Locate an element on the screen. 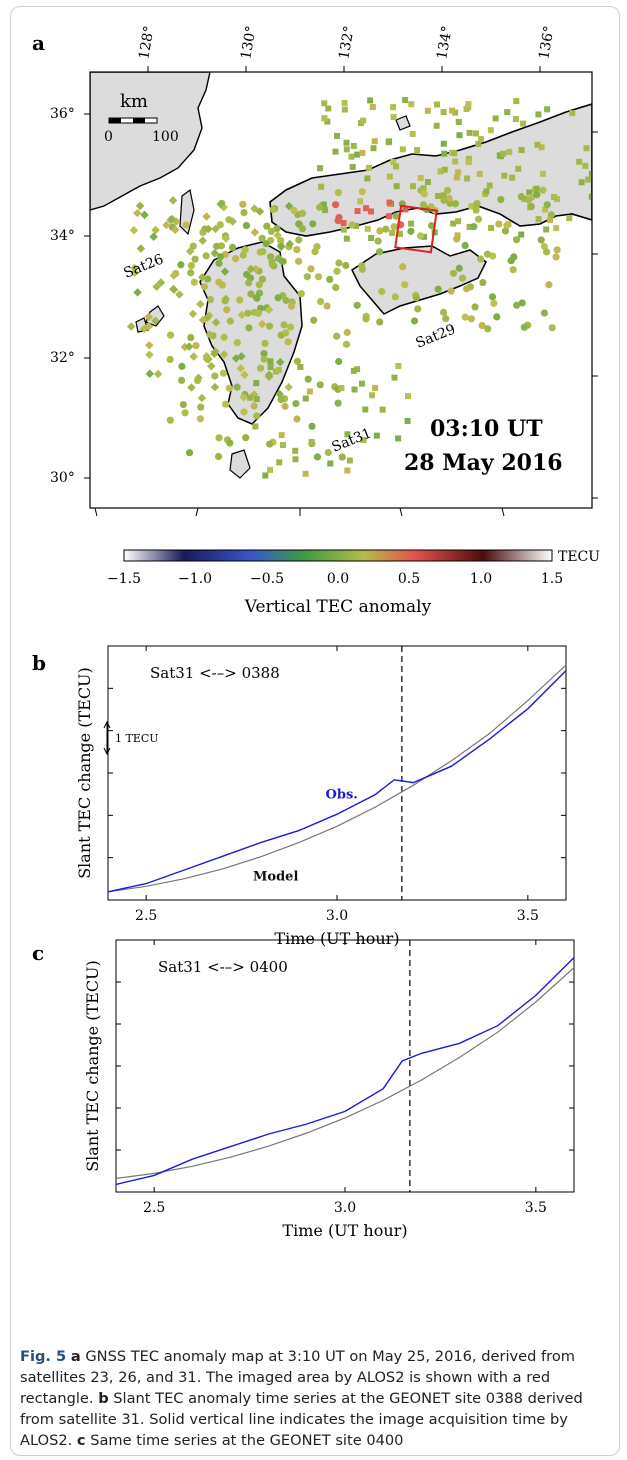 The image size is (627, 1460). y-axis-label: Slant TEC change (TECU) is located at coordinates (92, 1066).